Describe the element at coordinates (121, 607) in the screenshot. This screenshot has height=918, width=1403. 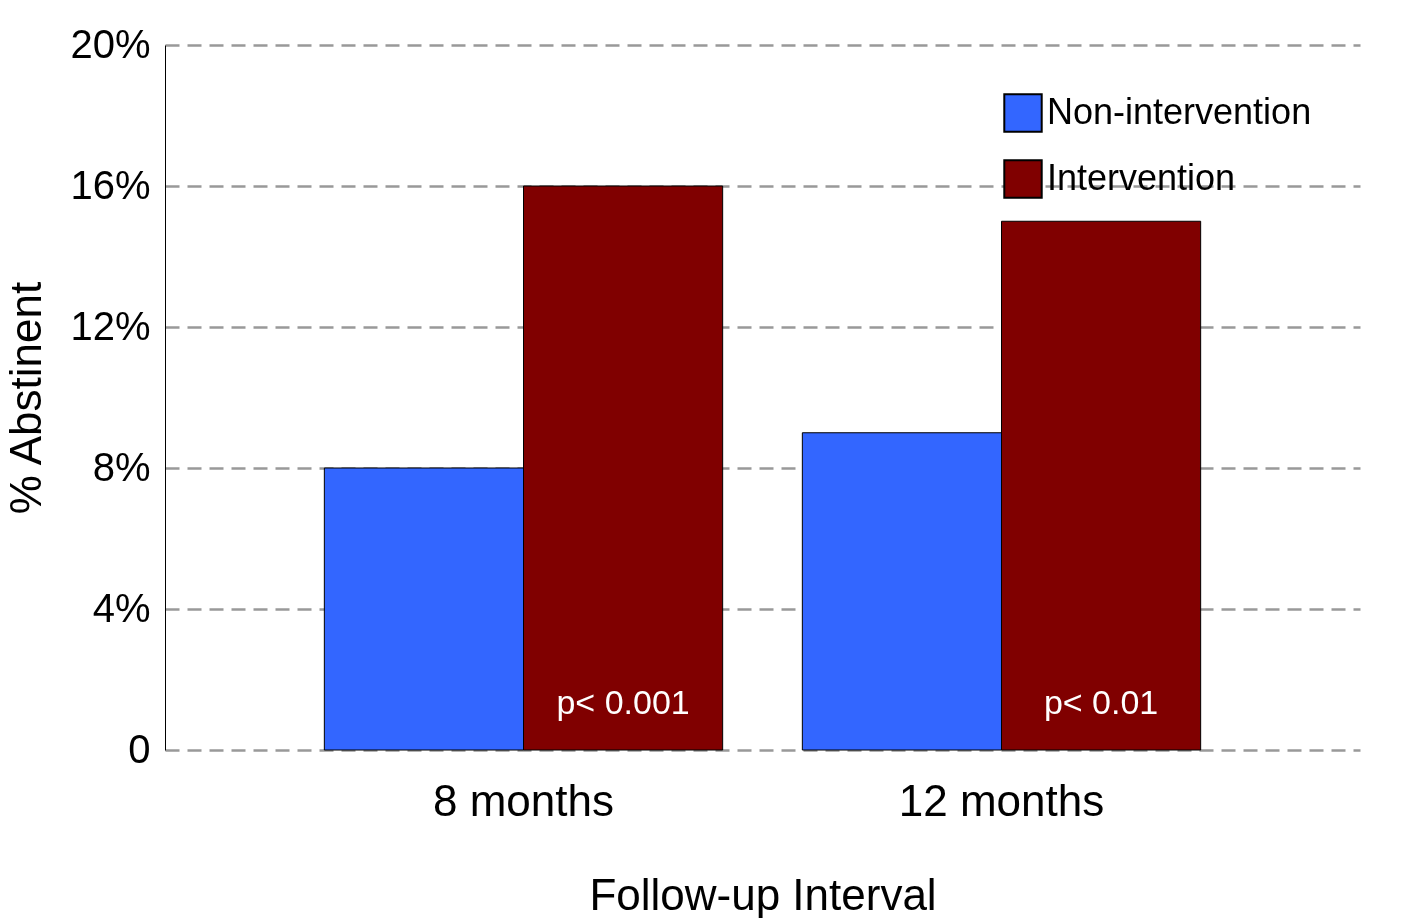
I see `y-tick-label: 4%` at that location.